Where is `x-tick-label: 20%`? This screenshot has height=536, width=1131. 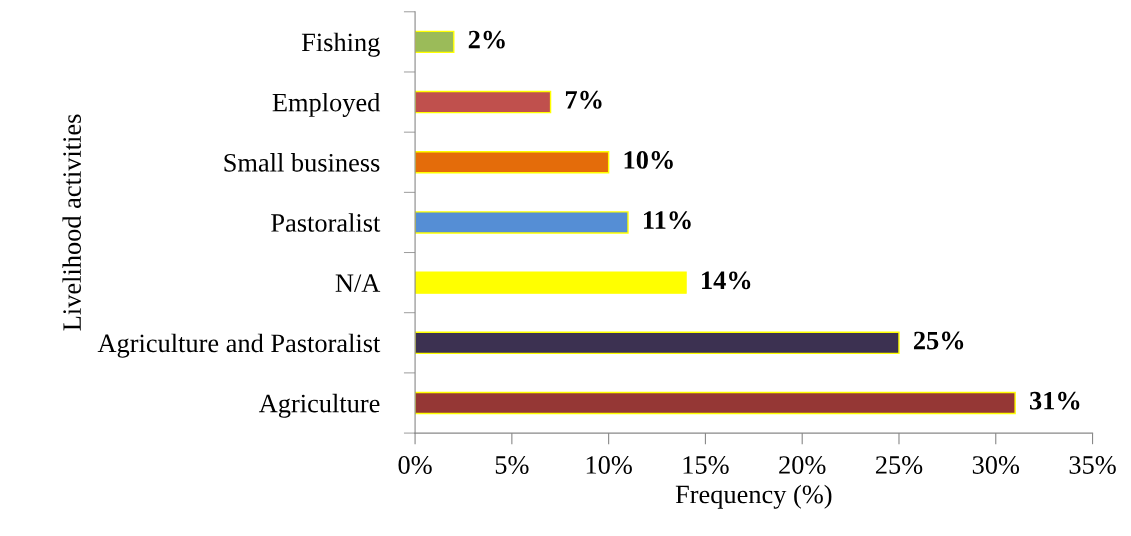
x-tick-label: 20% is located at coordinates (802, 465).